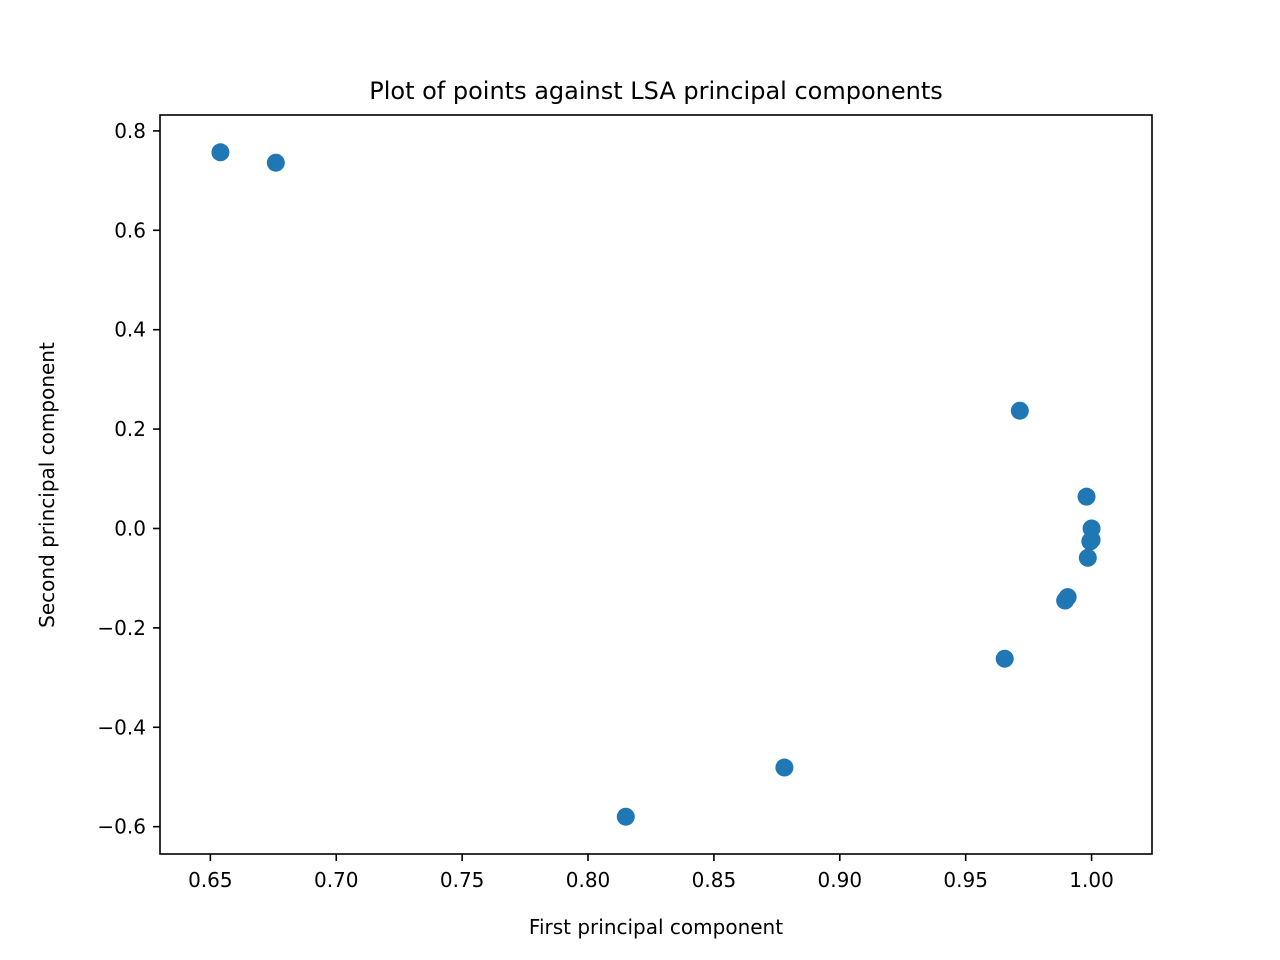 This screenshot has width=1280, height=960. Describe the element at coordinates (651, 873) in the screenshot. I see `x-axis-ticks: 0.65 0.70 0.75 0.80 0.85 0.90 0.95 1.00` at that location.